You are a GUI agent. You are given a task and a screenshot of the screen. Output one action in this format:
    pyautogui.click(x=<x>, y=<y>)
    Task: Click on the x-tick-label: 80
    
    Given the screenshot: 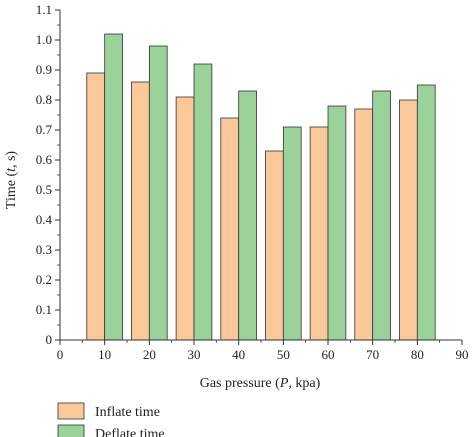 What is the action you would take?
    pyautogui.click(x=417, y=354)
    